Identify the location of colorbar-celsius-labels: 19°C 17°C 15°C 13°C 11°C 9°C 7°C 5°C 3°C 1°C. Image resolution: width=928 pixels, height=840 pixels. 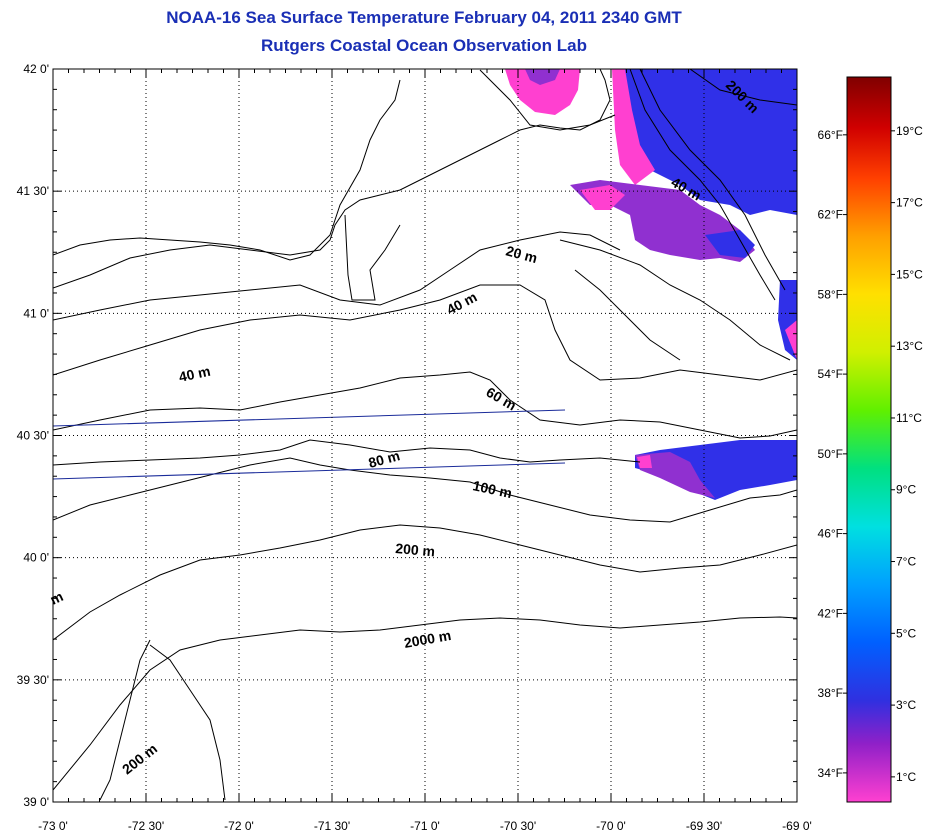
(907, 454).